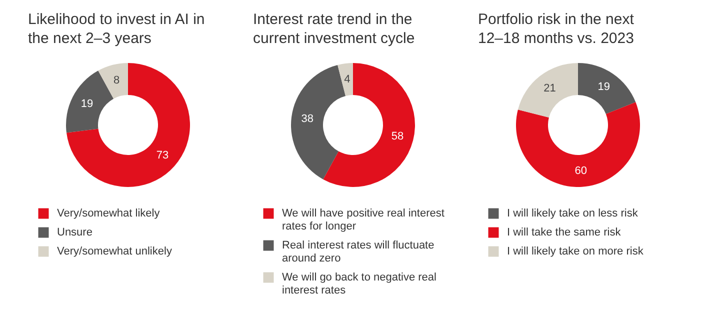 The height and width of the screenshot is (325, 726). I want to click on legend-label: We will go back to negative real interest rates, so click(359, 284).